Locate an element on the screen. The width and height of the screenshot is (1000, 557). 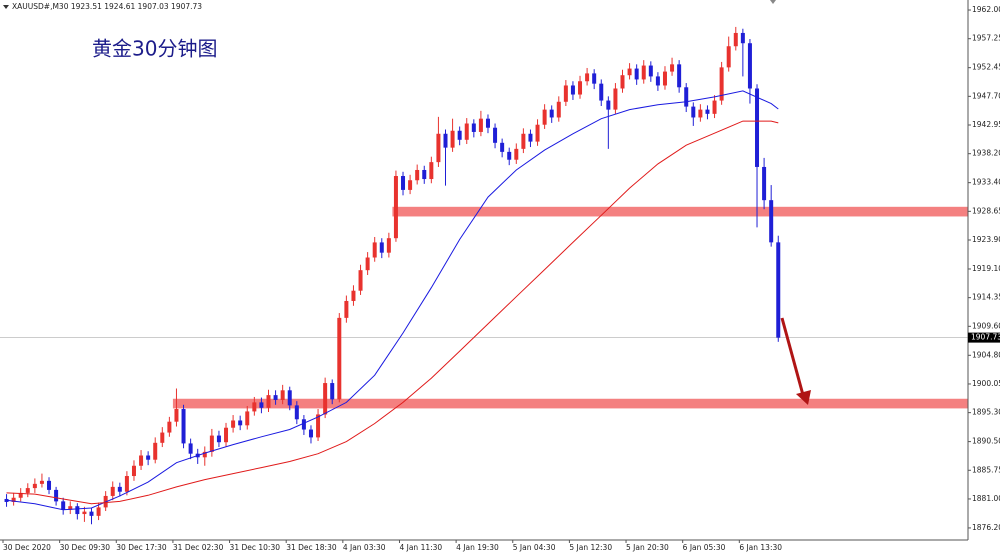
x-tick-label: 6 Jan 05:30 is located at coordinates (704, 547).